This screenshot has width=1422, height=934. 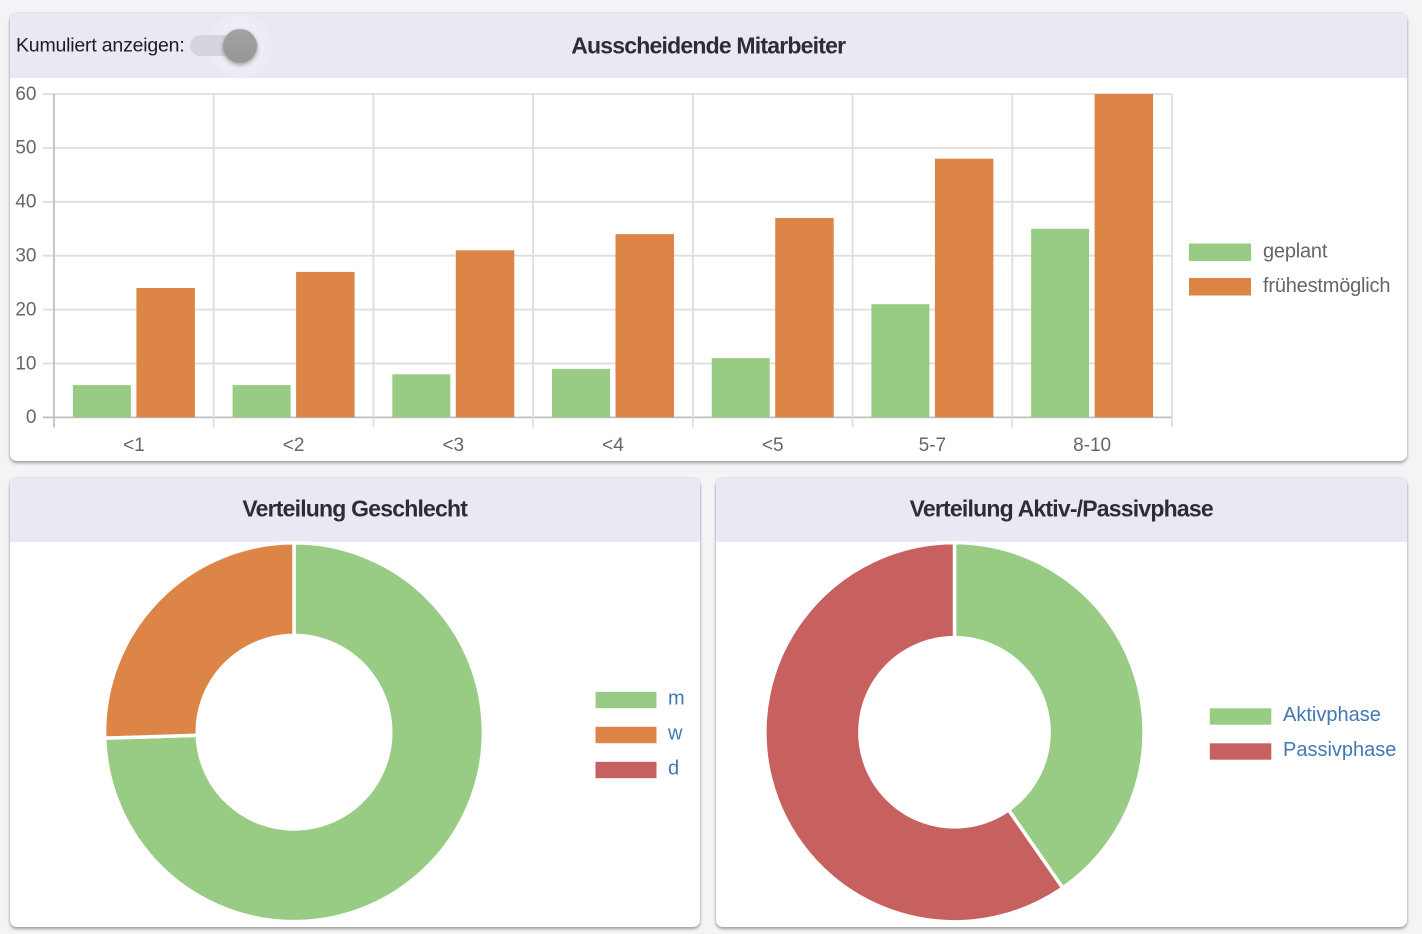 What do you see at coordinates (613, 445) in the screenshot?
I see `svg-text: <4` at bounding box center [613, 445].